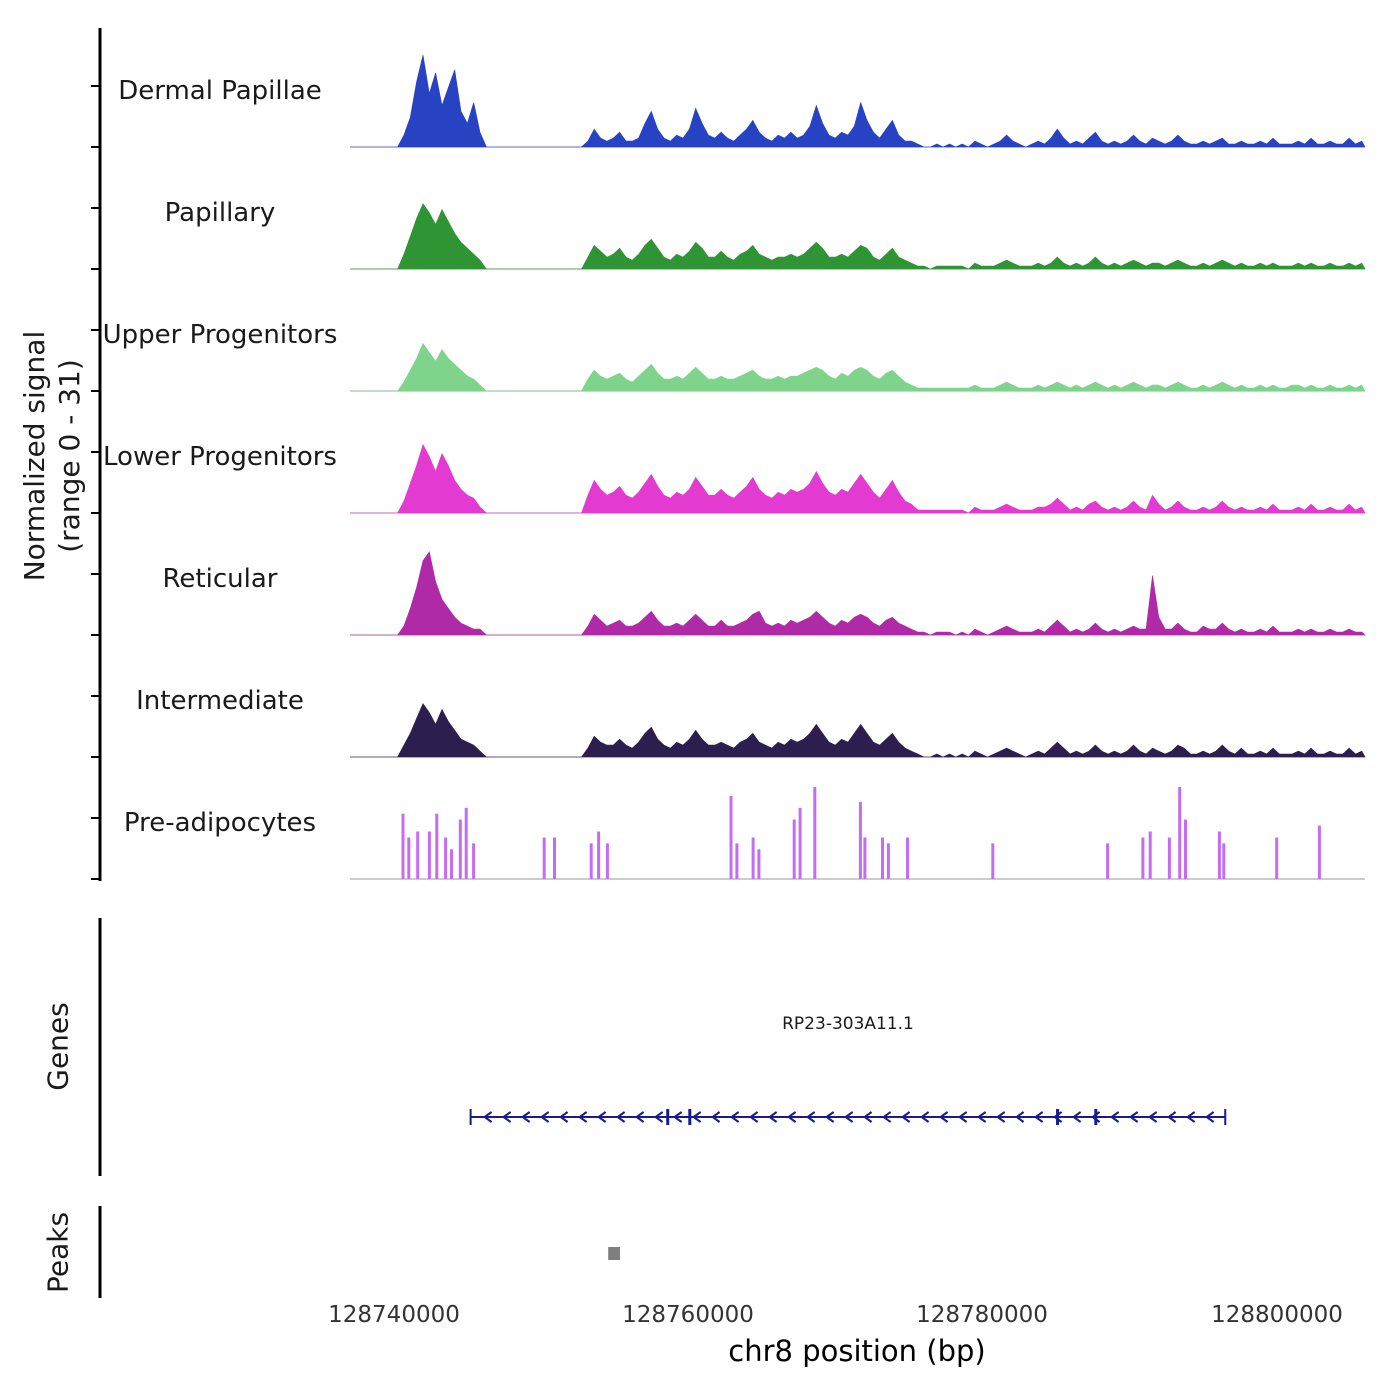 This screenshot has width=1400, height=1400. I want to click on track-label-pre-adipocytes: Pre-adipocytes, so click(220, 823).